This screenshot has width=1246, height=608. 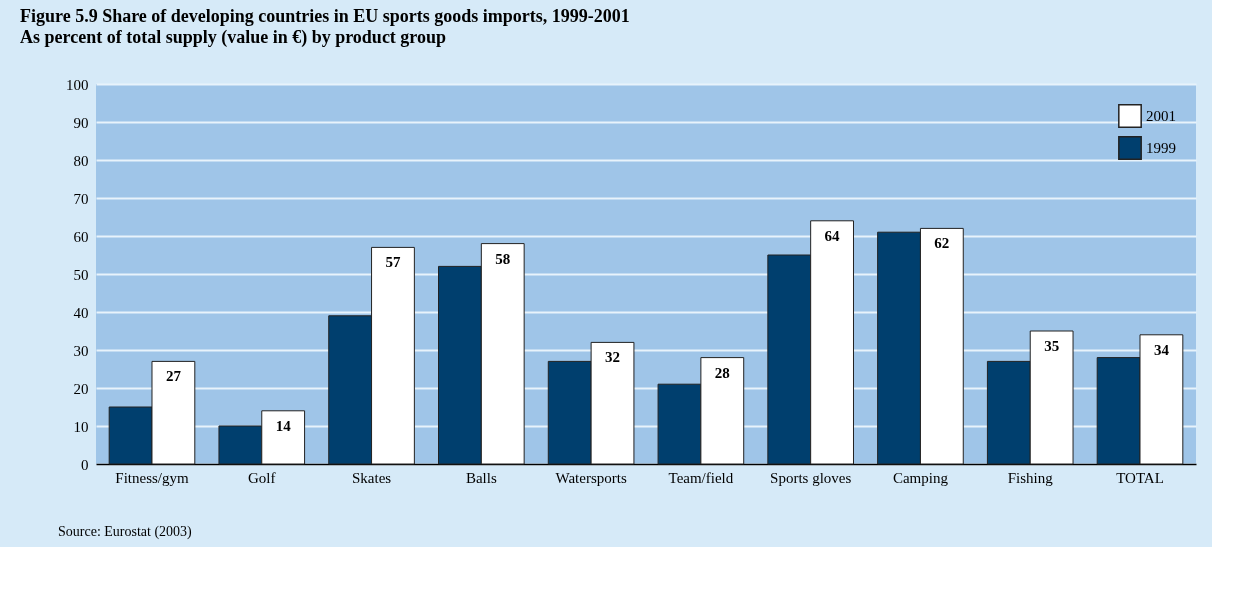 I want to click on y-tick-label: 80, so click(x=81, y=160).